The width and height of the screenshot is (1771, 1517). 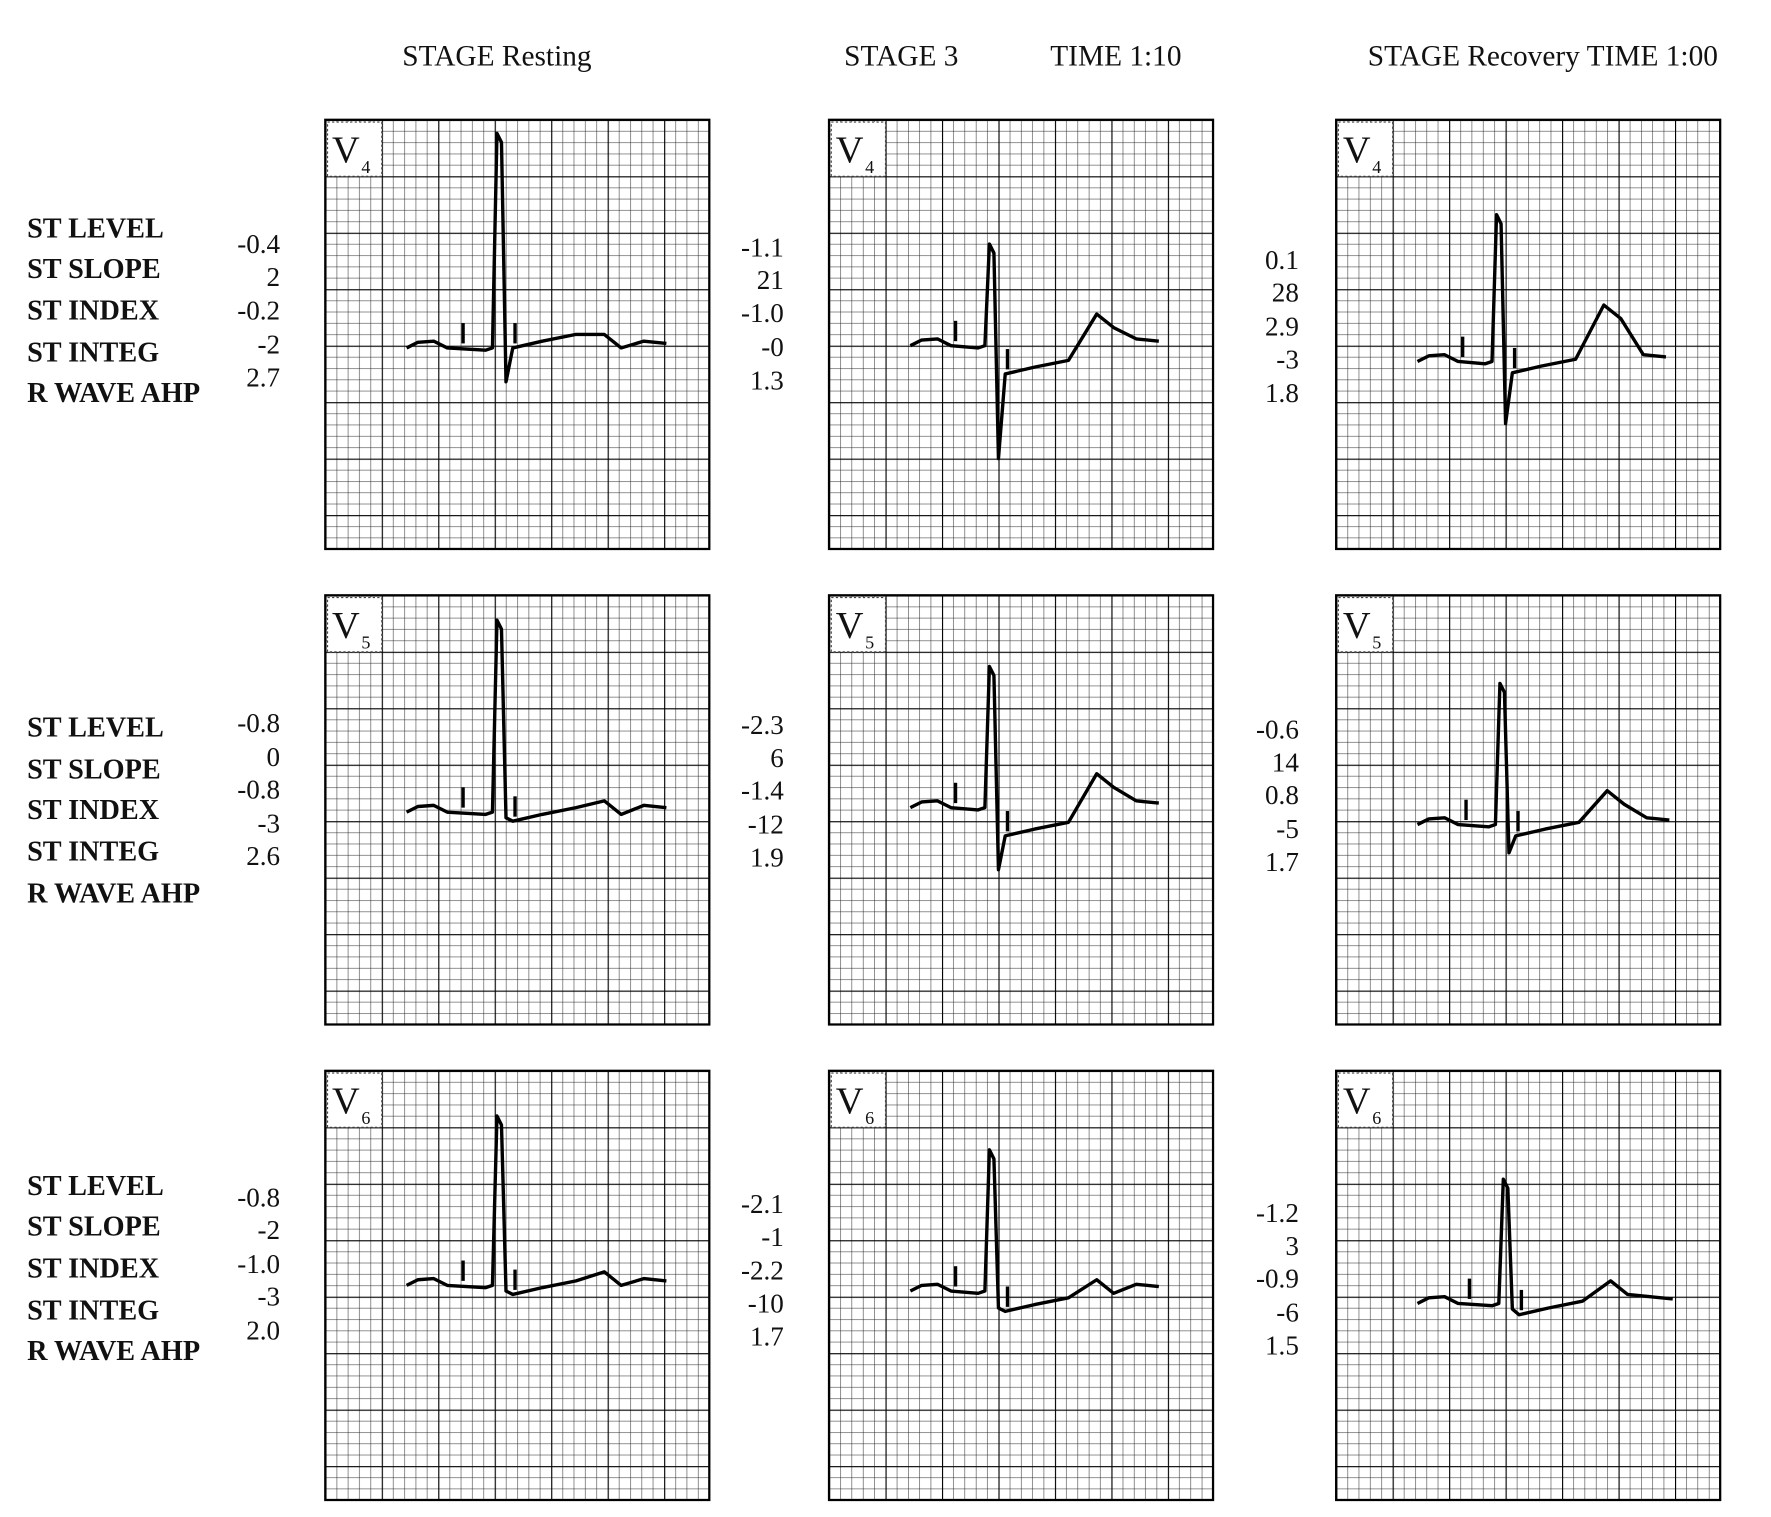 I want to click on measure-value: -1, so click(x=772, y=1237).